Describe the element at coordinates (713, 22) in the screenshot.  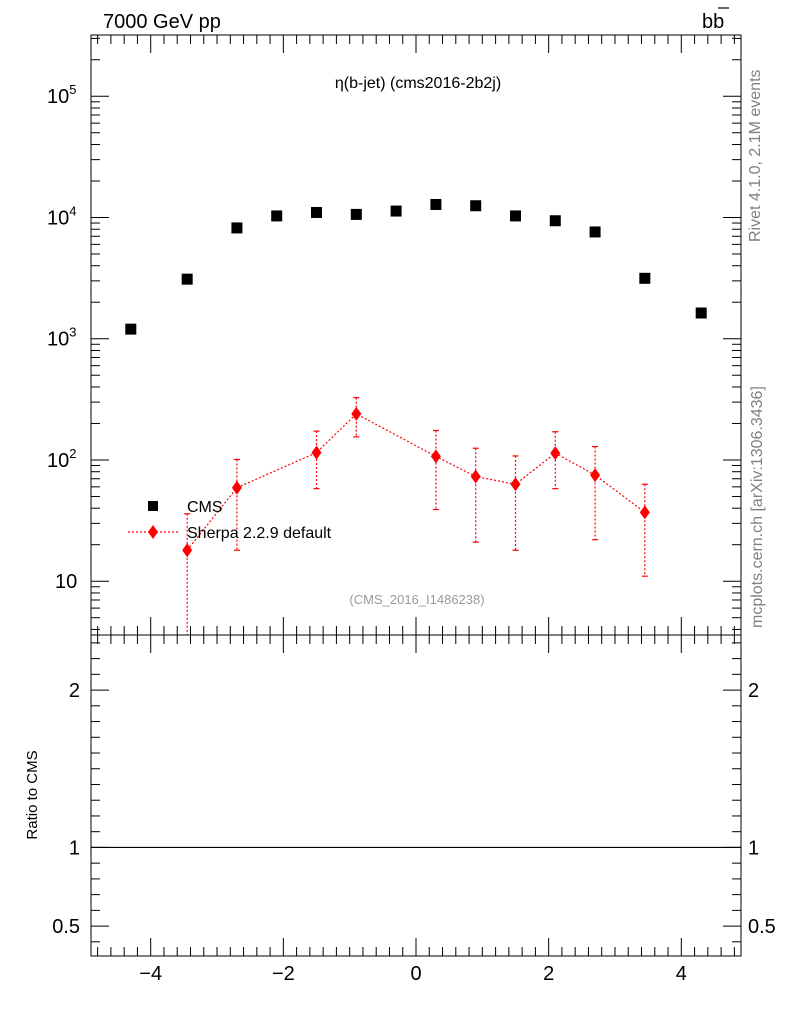
I see `header-right: bb` at that location.